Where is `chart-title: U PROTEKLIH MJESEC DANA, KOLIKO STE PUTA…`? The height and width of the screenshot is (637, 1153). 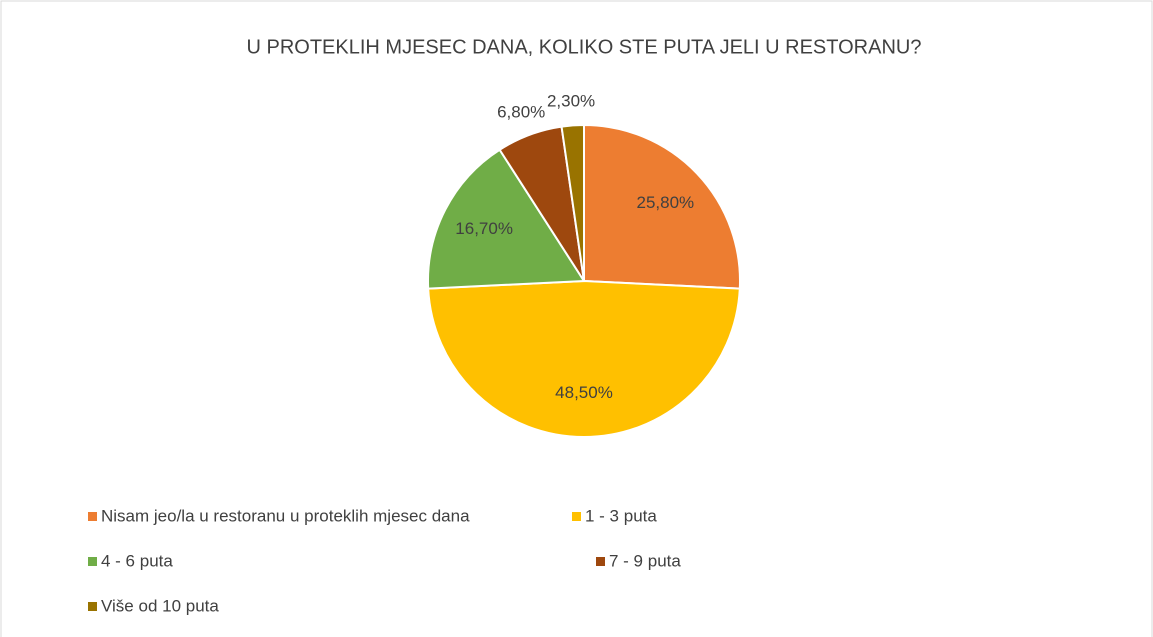
chart-title: U PROTEKLIH MJESEC DANA, KOLIKO STE PUTA… is located at coordinates (584, 47).